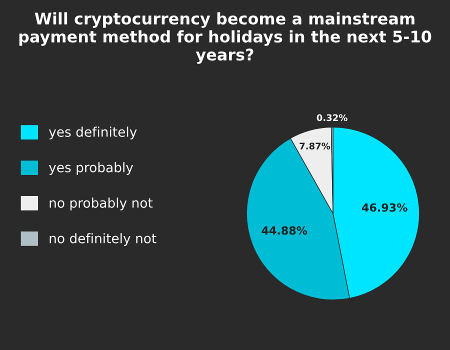  I want to click on legend-label: yes probably, so click(91, 168).